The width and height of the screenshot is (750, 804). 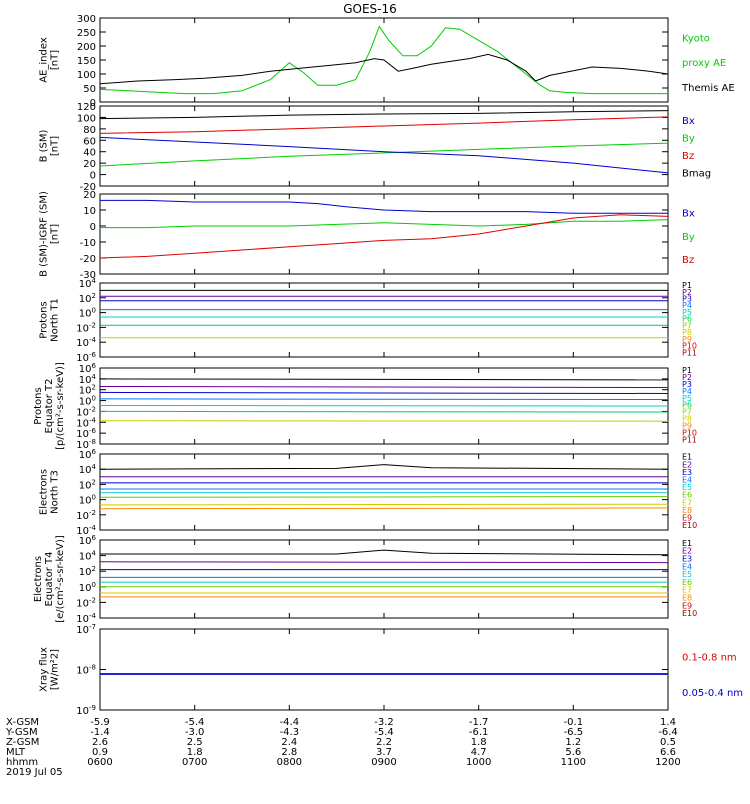 I want to click on xaxis-tick-label: 1.2, so click(x=573, y=742).